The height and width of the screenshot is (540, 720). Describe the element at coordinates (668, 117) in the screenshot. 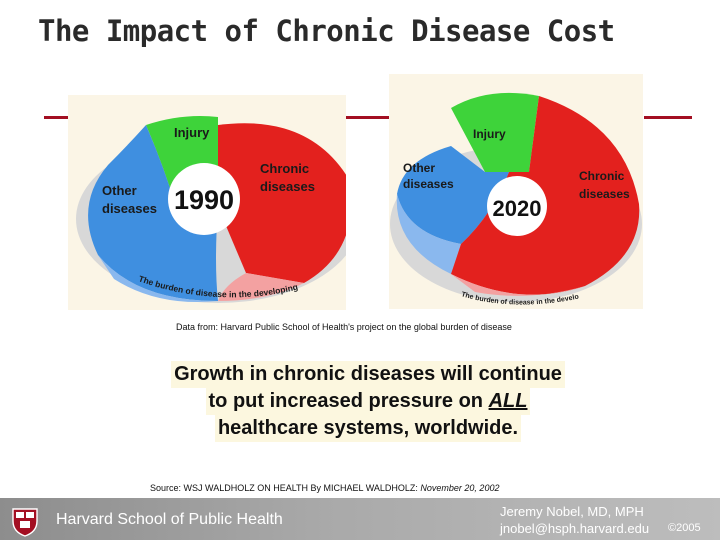

I see `divider-right` at that location.